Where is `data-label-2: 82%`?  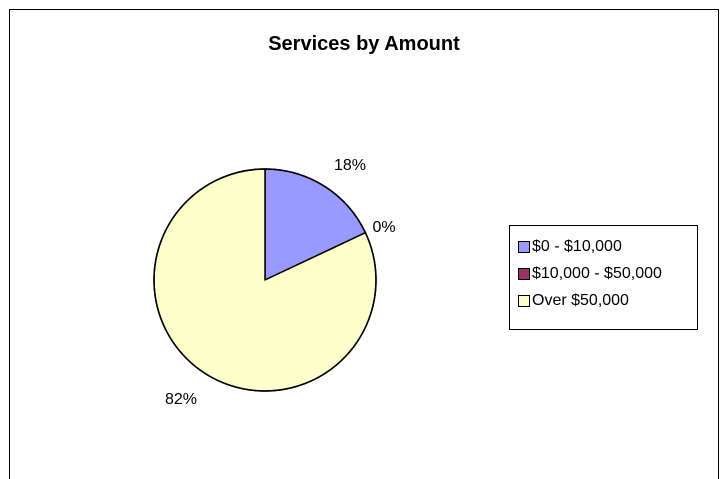 data-label-2: 82% is located at coordinates (181, 399).